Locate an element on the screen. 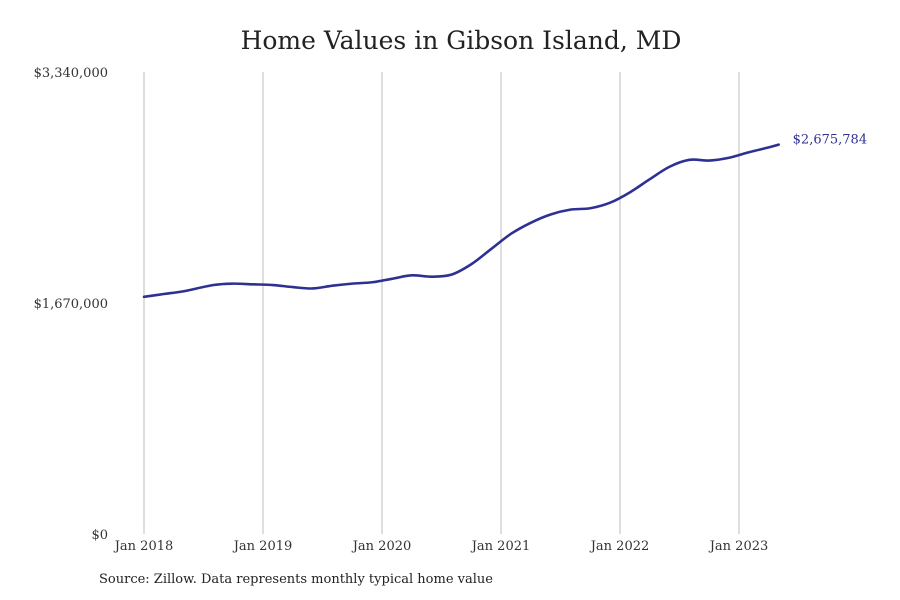  y-tick-label: $3,340,000 is located at coordinates (71, 73).